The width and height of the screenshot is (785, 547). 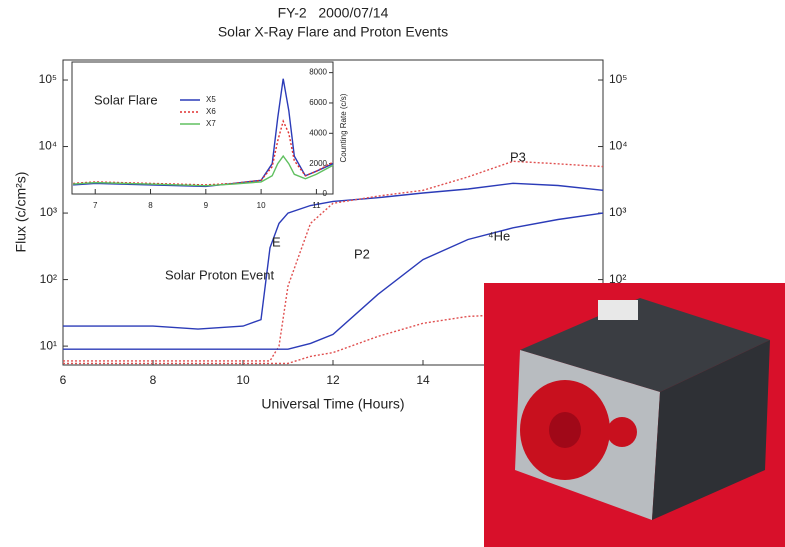 I want to click on chart-subtitle: Solar X-Ray Flare and Proton Events, so click(x=333, y=32).